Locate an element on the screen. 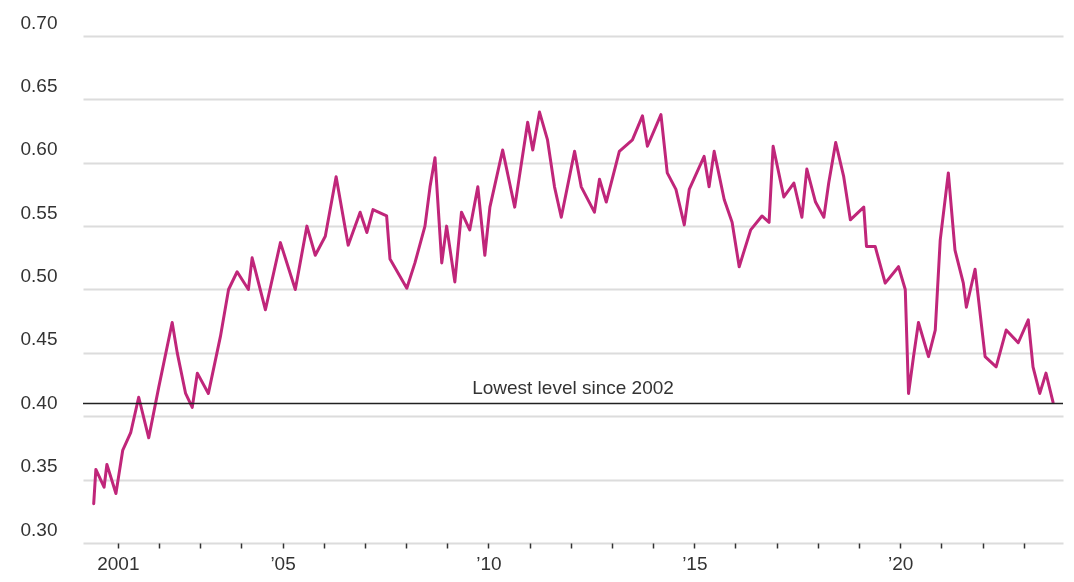 The height and width of the screenshot is (582, 1074). x-tick-label: ’10 is located at coordinates (489, 563).